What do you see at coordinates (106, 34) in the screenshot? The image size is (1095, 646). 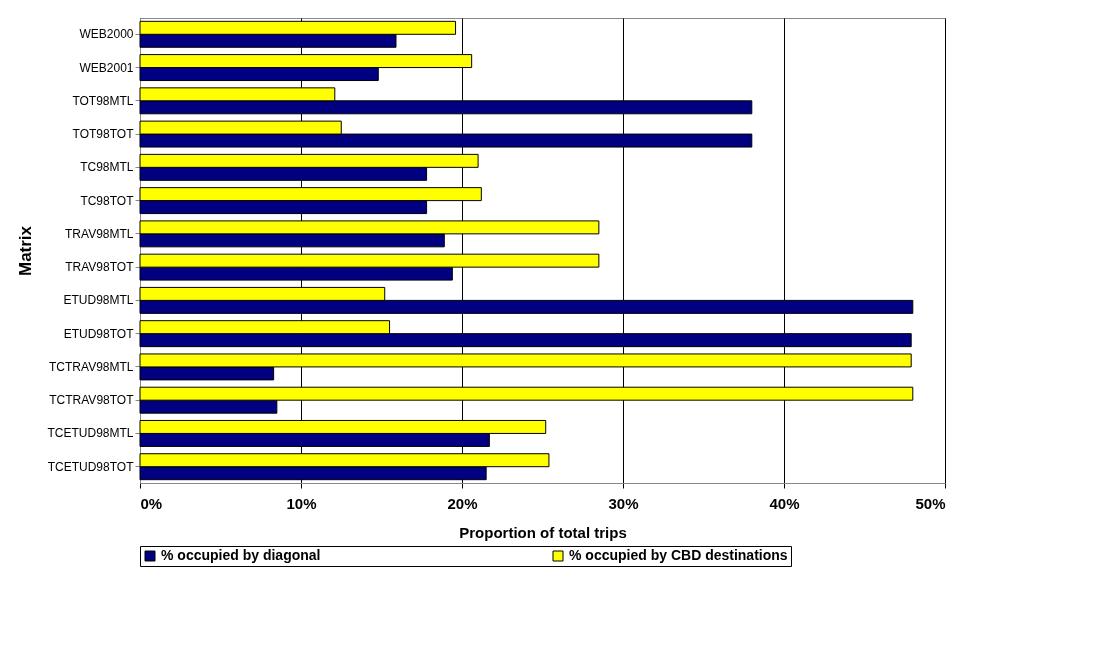 I see `y-tick-label: WEB2000` at bounding box center [106, 34].